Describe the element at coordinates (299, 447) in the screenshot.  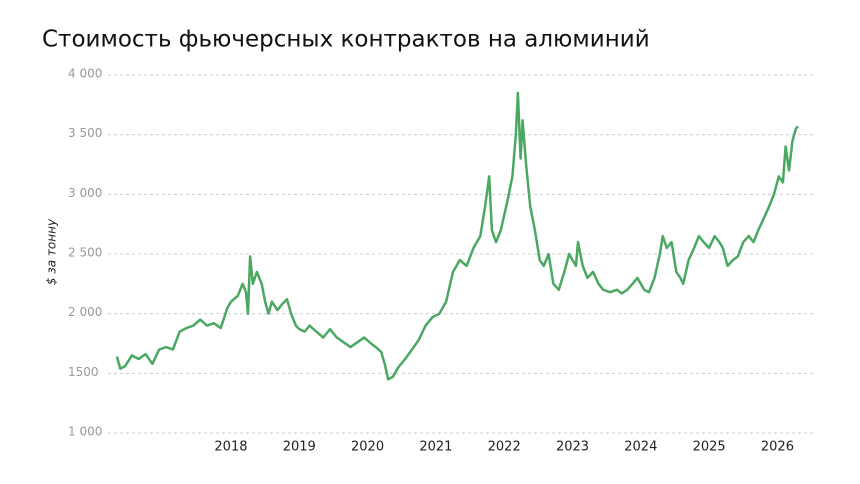
I see `x-tick-label: 2019` at that location.